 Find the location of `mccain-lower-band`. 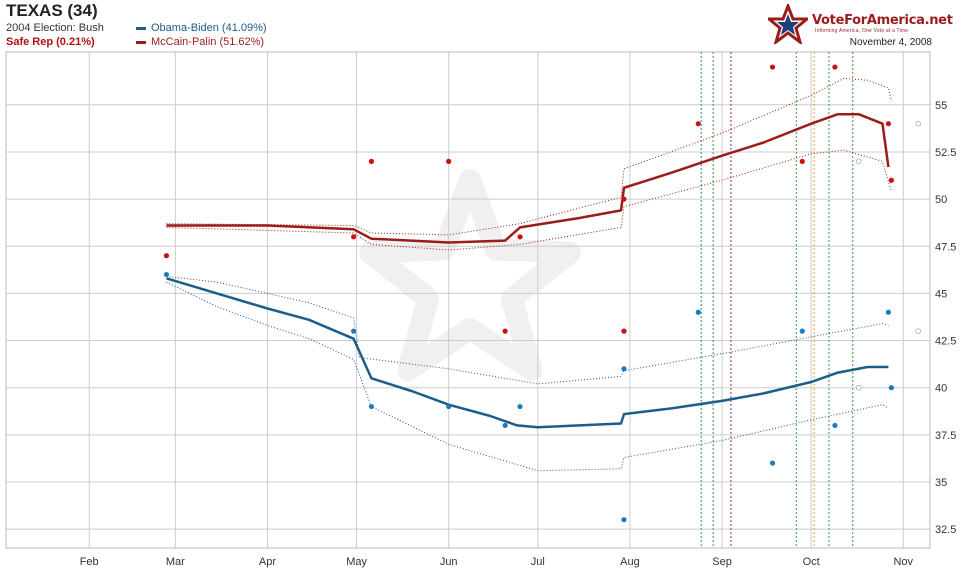

mccain-lower-band is located at coordinates (529, 200).